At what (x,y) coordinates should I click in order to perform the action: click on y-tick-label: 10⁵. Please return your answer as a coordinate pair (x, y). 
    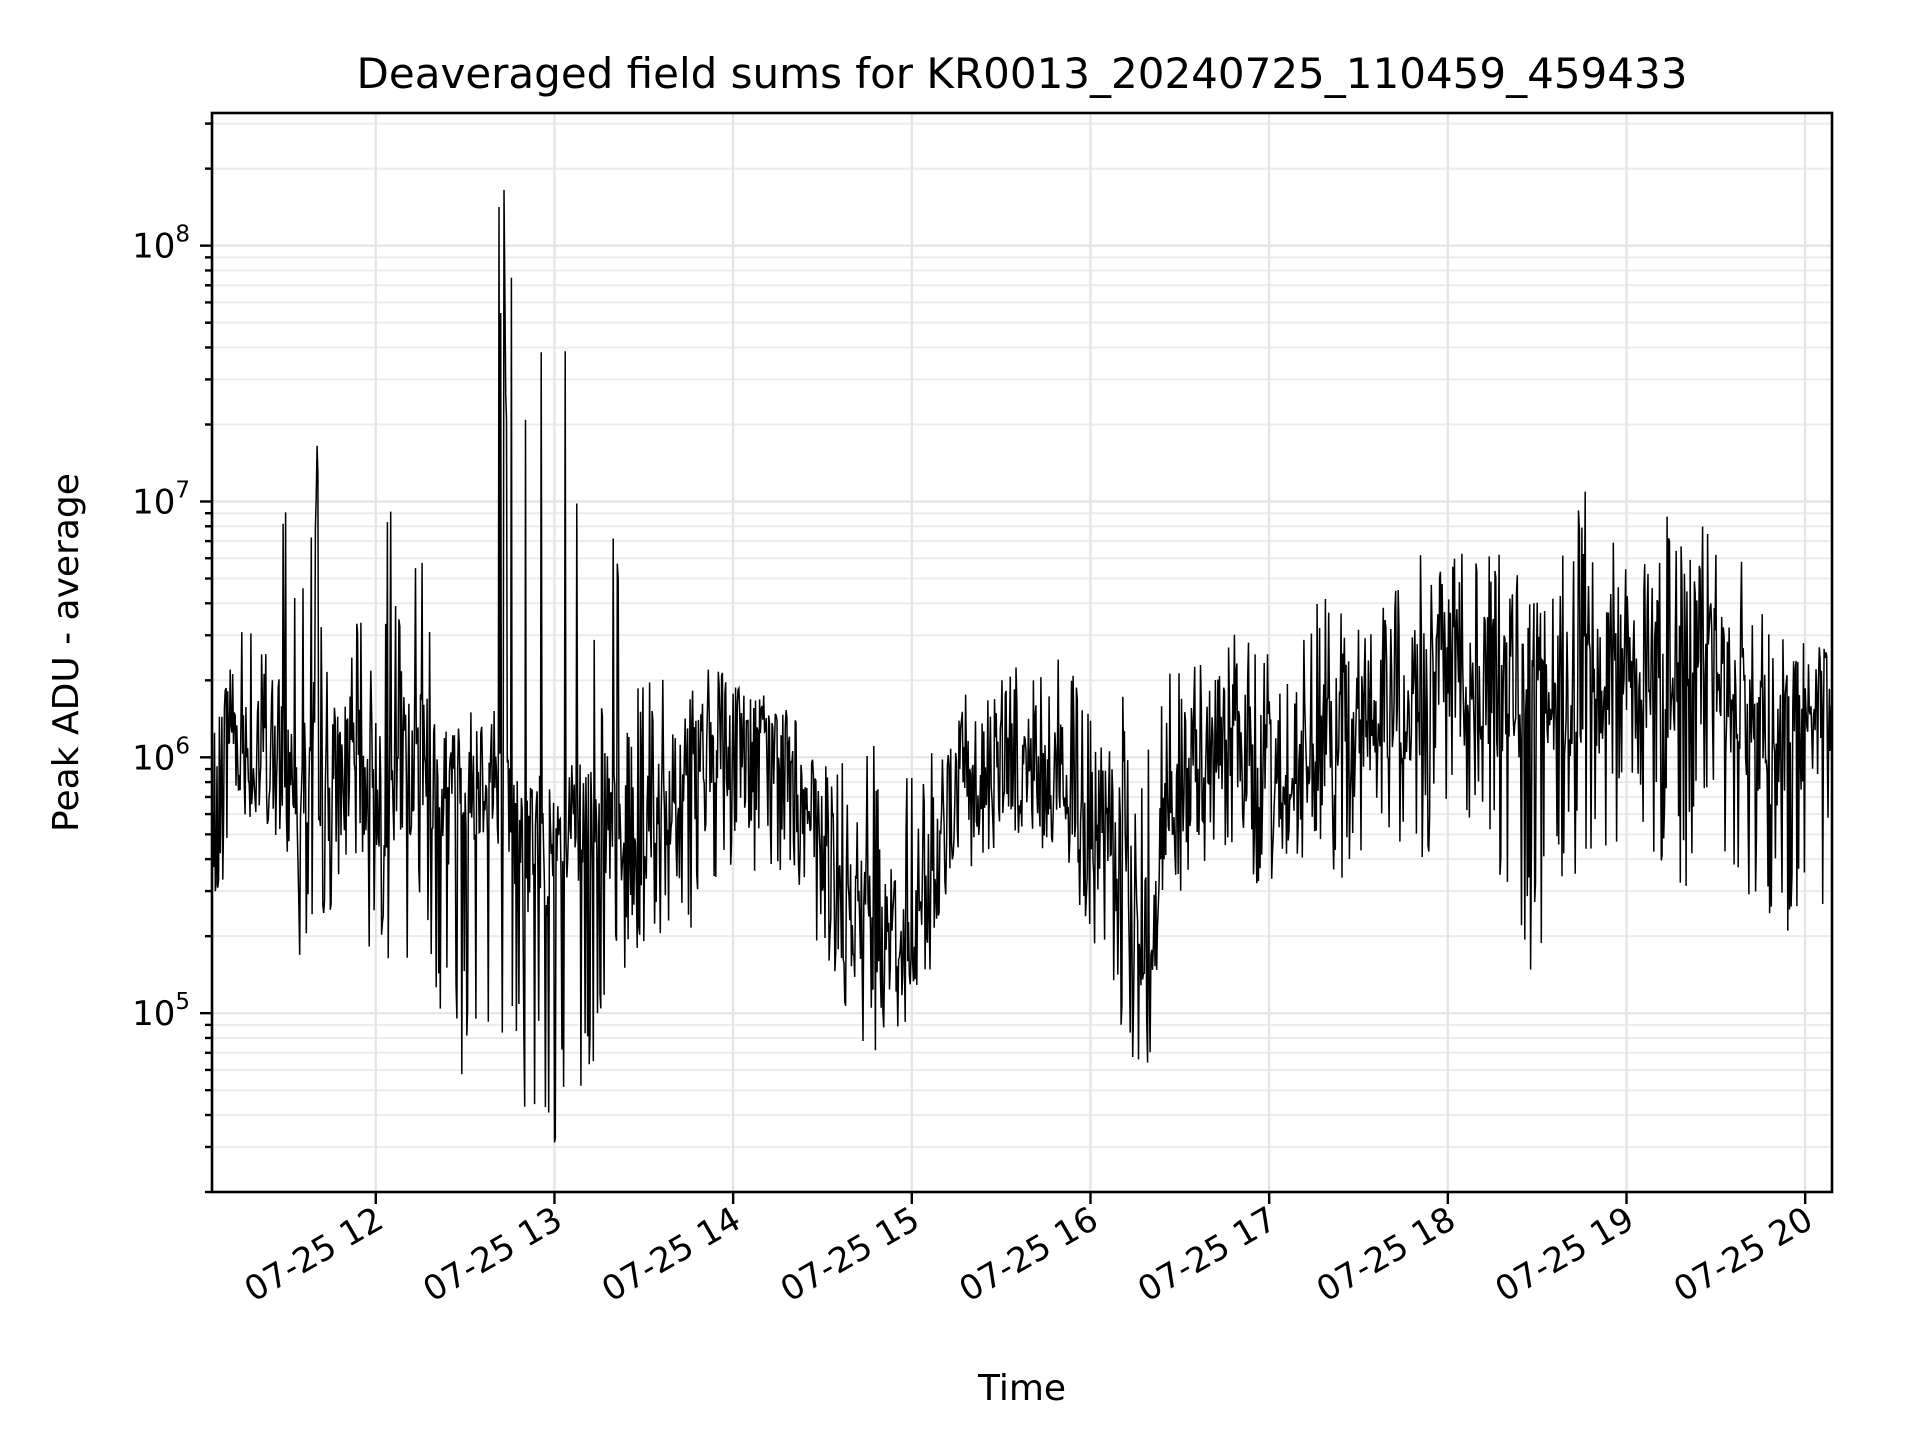
    Looking at the image, I should click on (161, 1011).